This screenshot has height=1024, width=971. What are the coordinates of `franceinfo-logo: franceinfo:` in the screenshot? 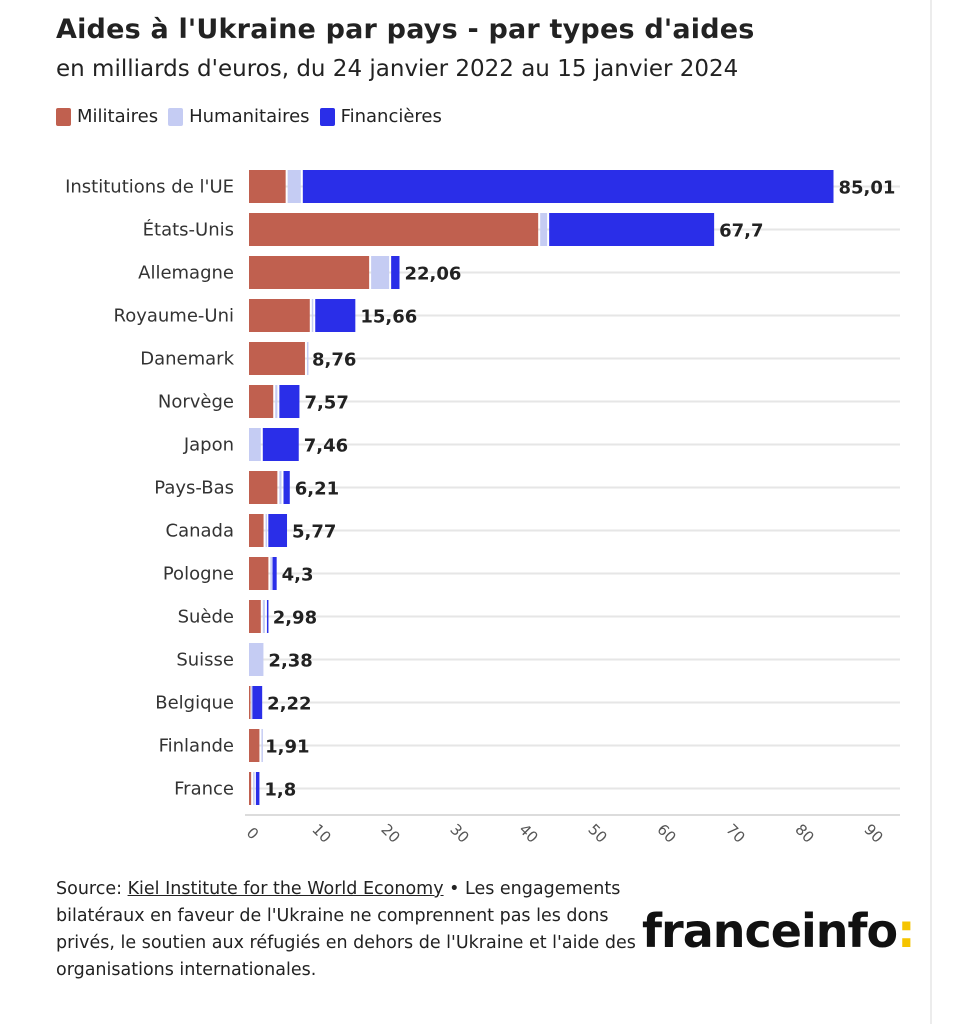 It's located at (779, 931).